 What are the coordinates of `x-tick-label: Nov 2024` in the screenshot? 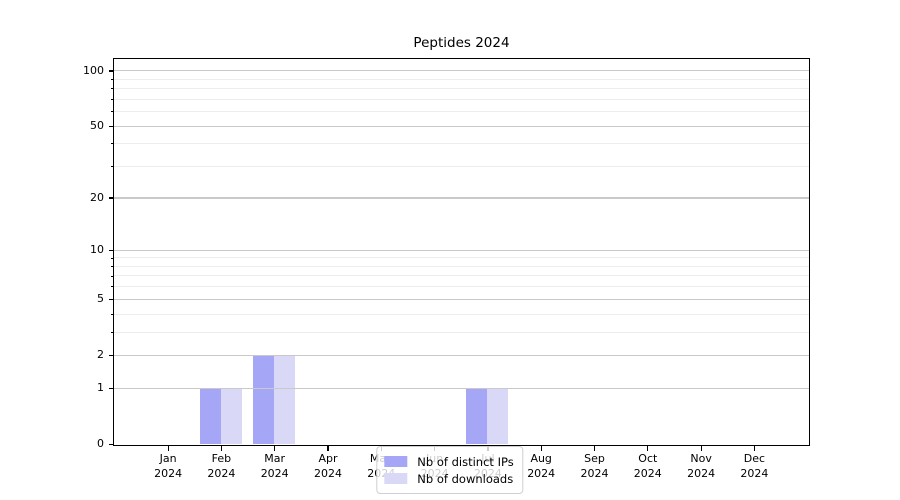 It's located at (701, 466).